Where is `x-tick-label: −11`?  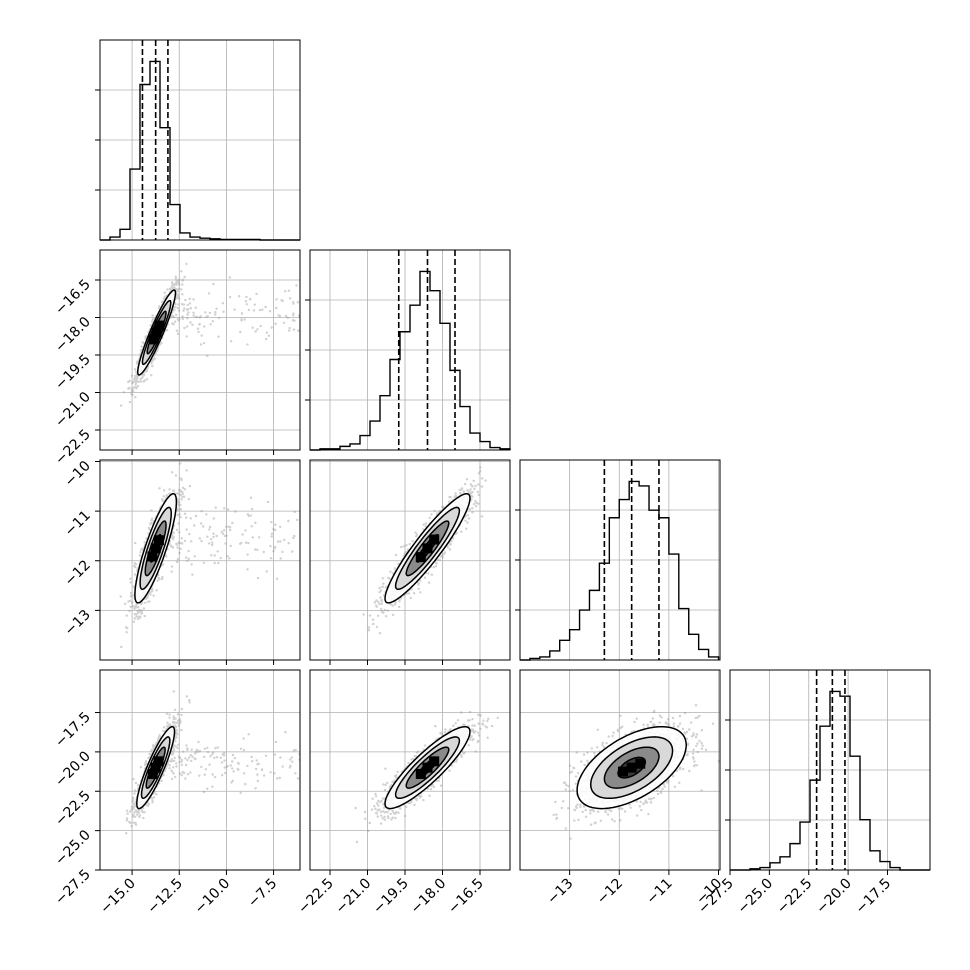
x-tick-label: −11 is located at coordinates (660, 892).